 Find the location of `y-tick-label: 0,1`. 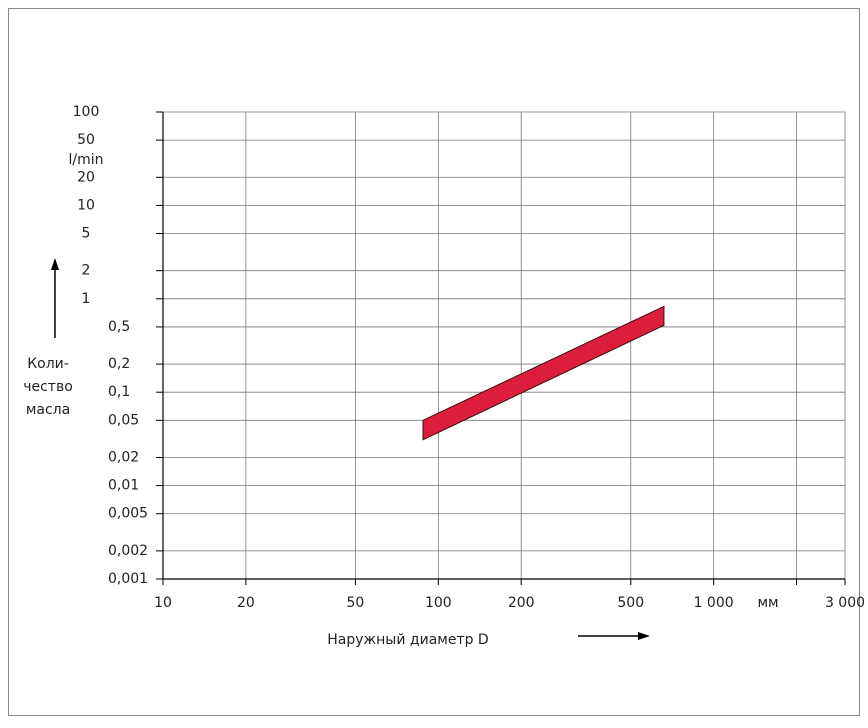

y-tick-label: 0,1 is located at coordinates (119, 392).